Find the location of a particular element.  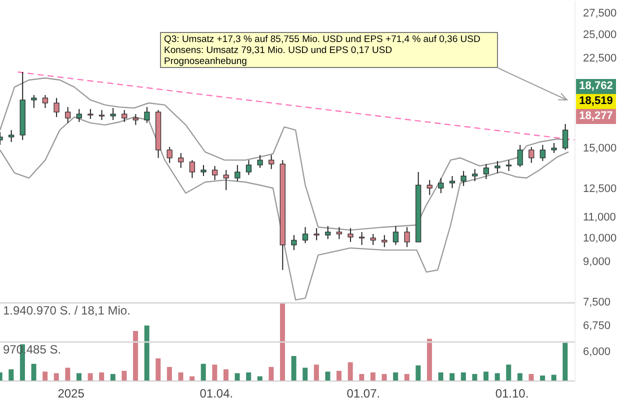

y-tick-label: 15,000 is located at coordinates (600, 148).